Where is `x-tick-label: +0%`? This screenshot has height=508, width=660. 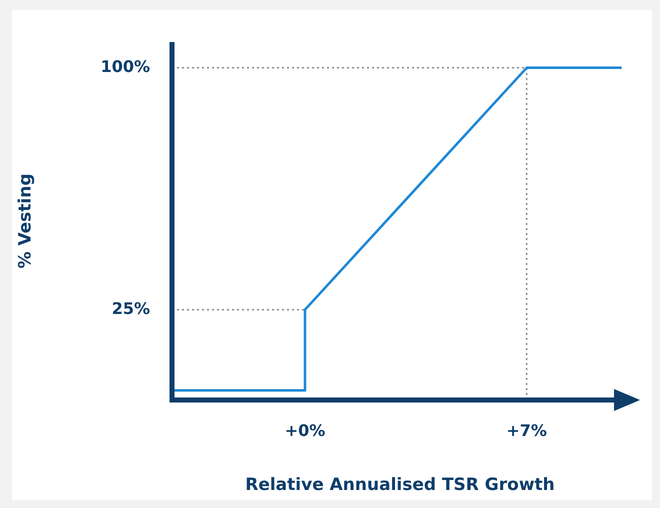
x-tick-label: +0% is located at coordinates (305, 430).